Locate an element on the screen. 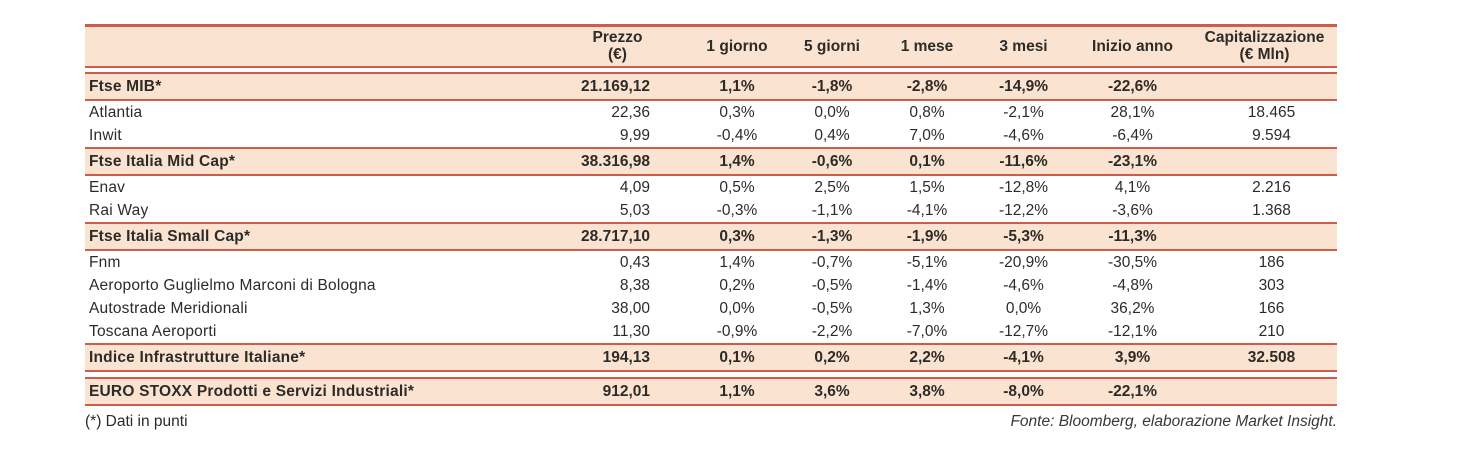 This screenshot has height=454, width=1473. cell-value: -0,7% is located at coordinates (832, 262).